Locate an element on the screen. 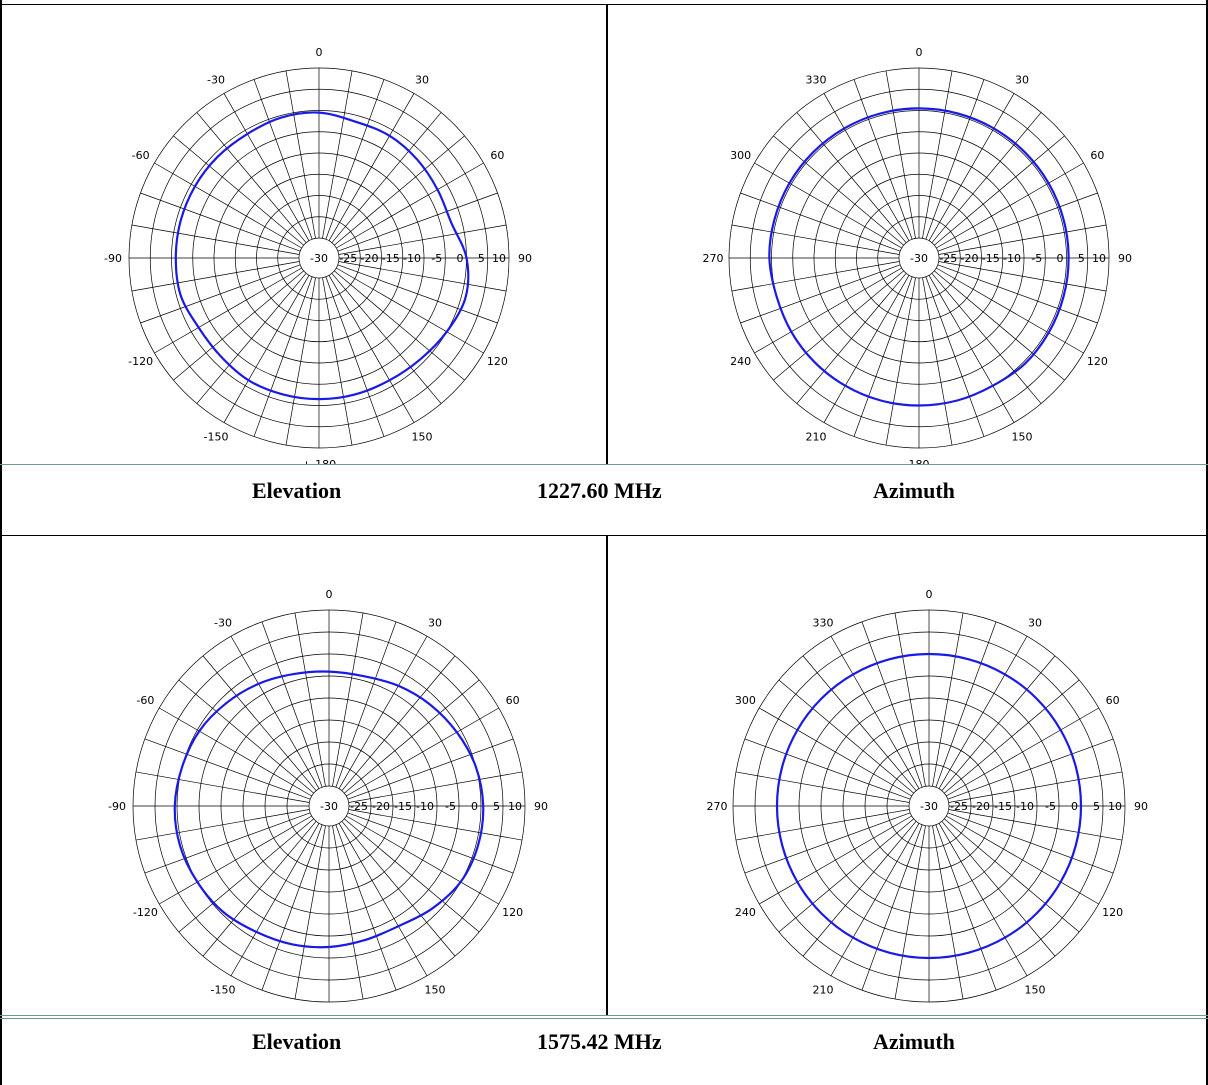 The image size is (1208, 1085). angle-label: 180 is located at coordinates (919, 461).